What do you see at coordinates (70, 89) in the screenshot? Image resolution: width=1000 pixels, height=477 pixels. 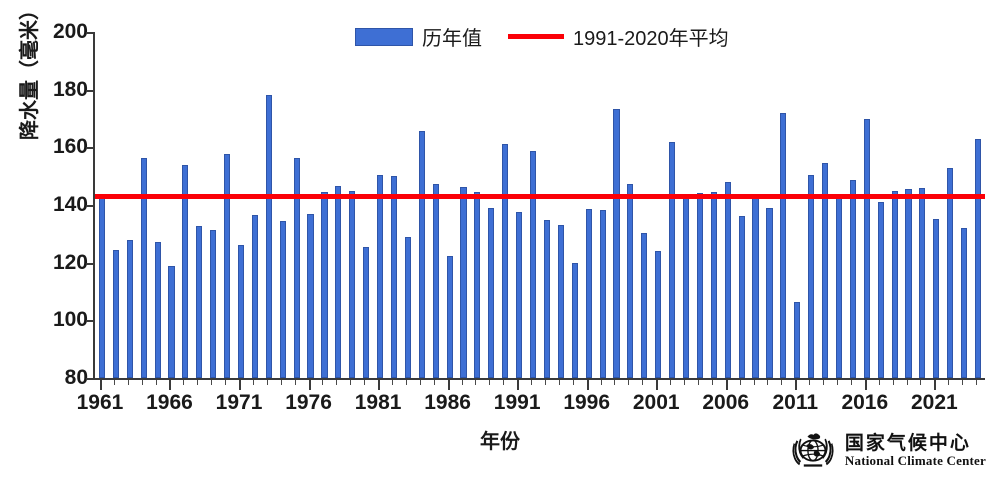 I see `y-tick-label: 180` at bounding box center [70, 89].